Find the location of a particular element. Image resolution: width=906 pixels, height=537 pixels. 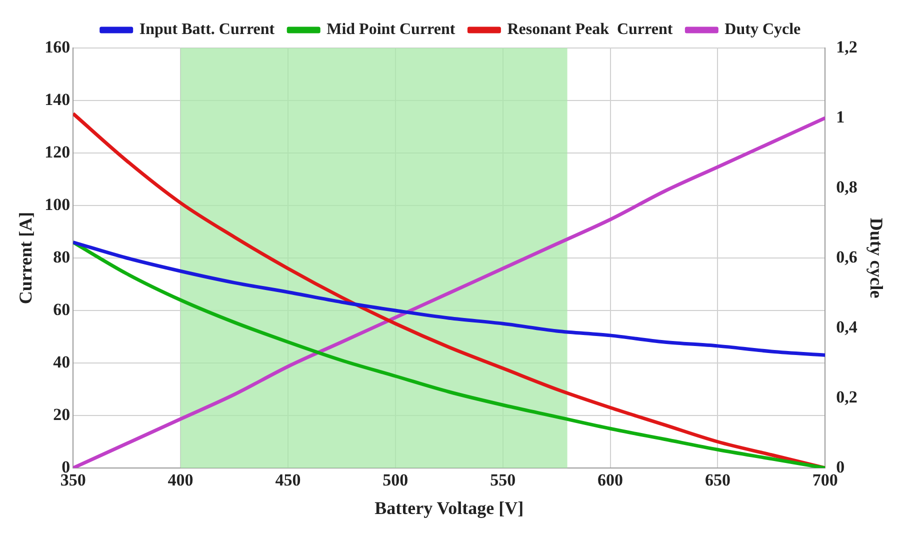

legend-label: Duty Cycle is located at coordinates (762, 29).